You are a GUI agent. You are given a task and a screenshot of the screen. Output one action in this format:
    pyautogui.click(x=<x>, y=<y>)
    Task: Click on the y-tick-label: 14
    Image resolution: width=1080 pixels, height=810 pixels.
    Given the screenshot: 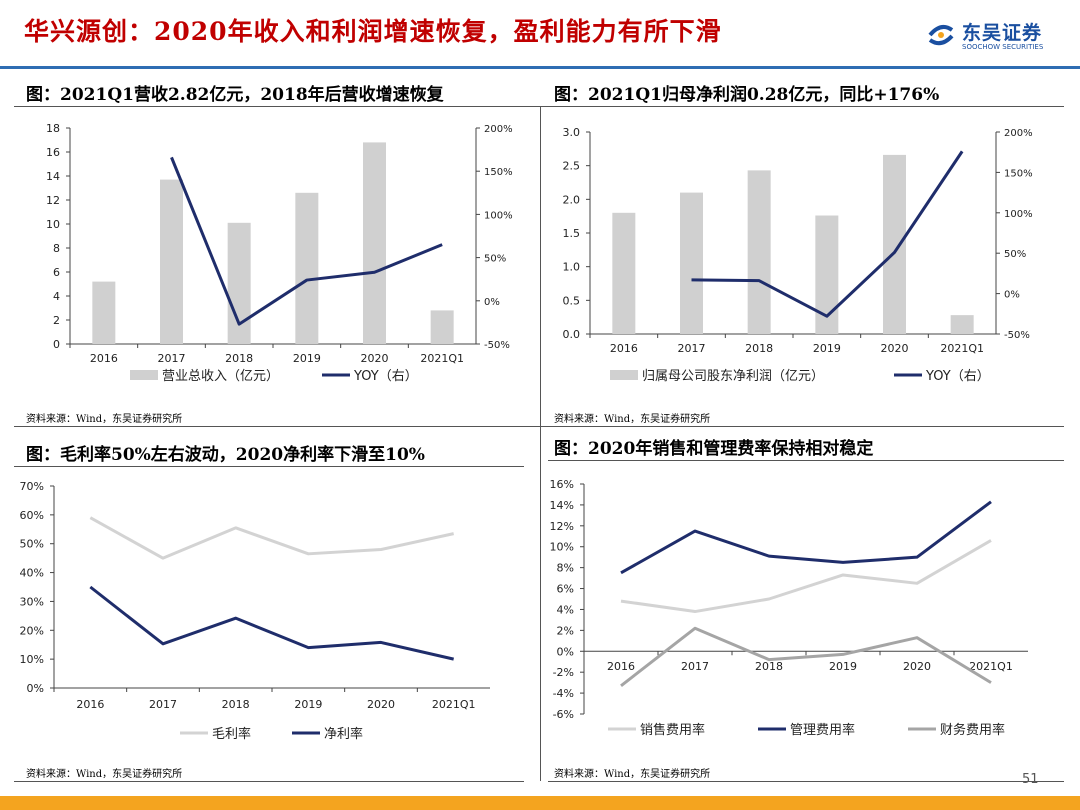 What is the action you would take?
    pyautogui.click(x=53, y=176)
    